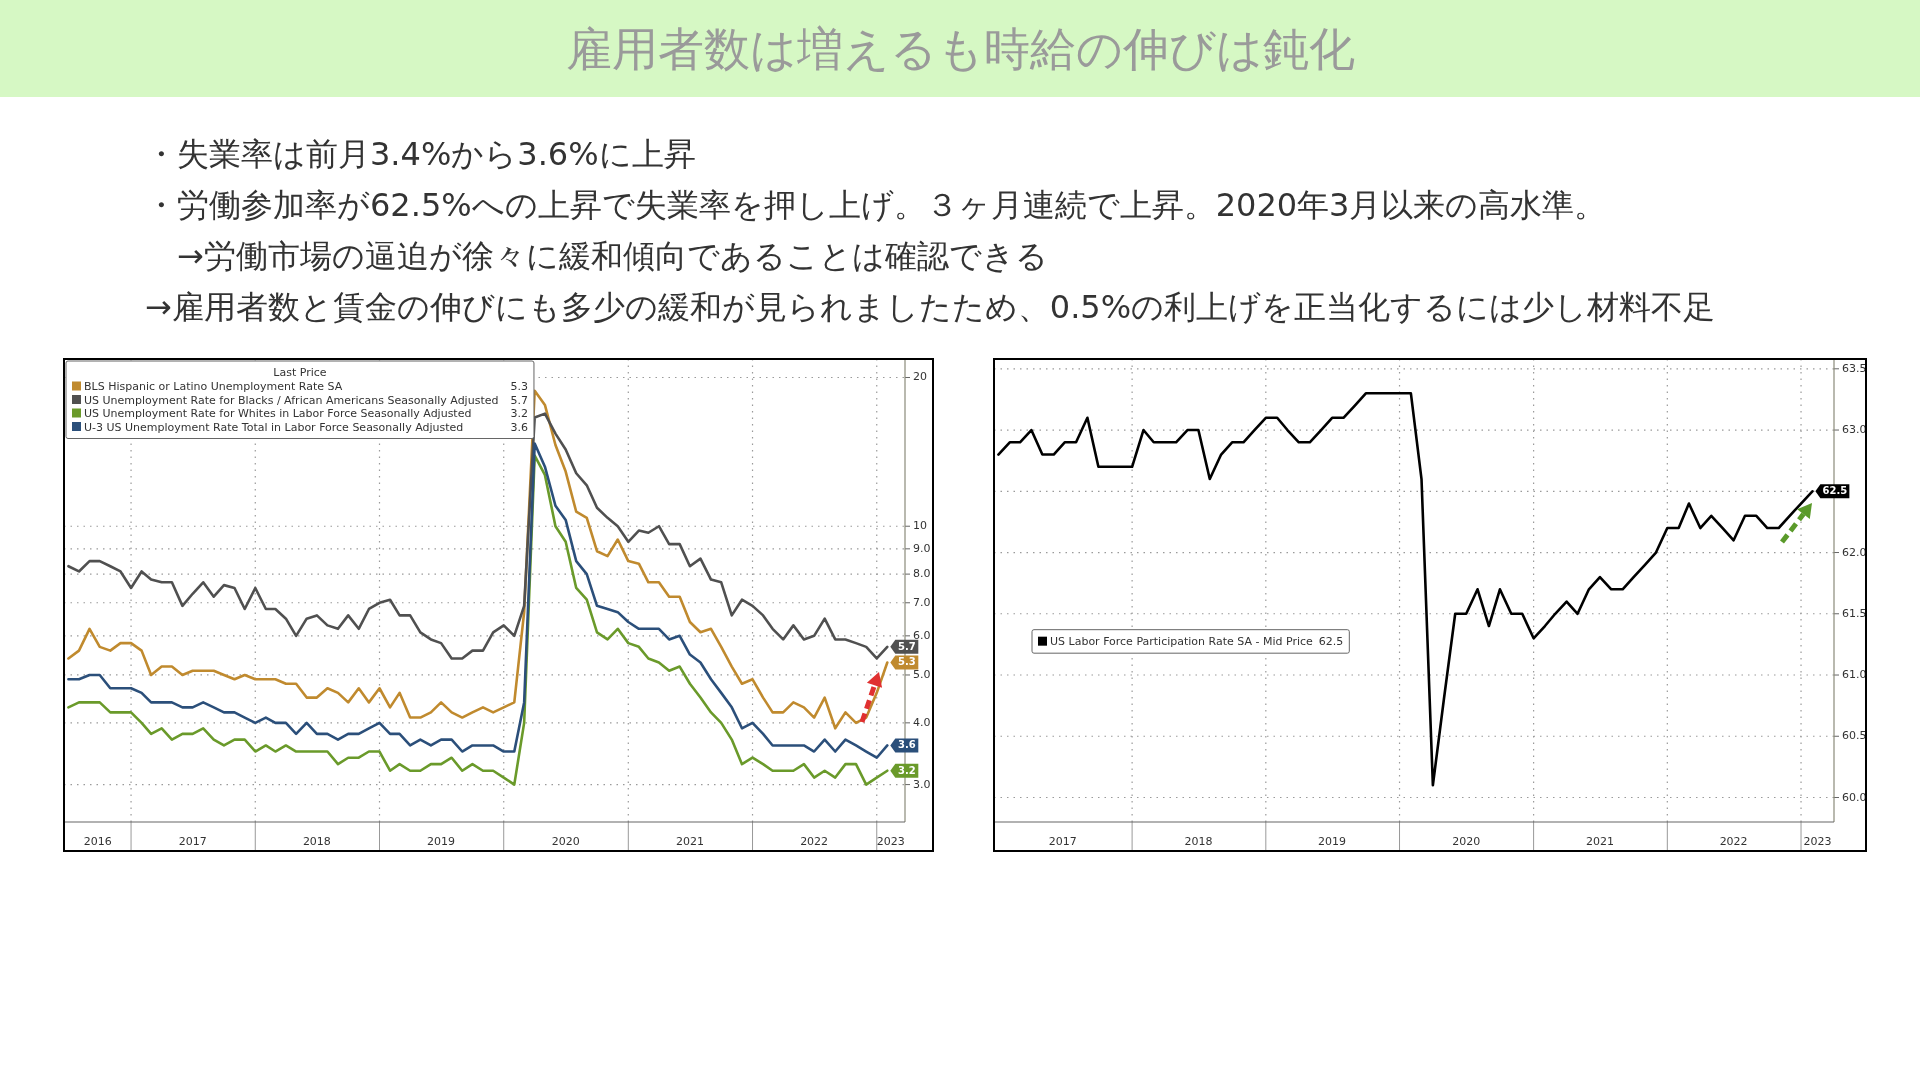 The image size is (1920, 1080). What do you see at coordinates (1854, 613) in the screenshot?
I see `y-tick-label: 61.5` at bounding box center [1854, 613].